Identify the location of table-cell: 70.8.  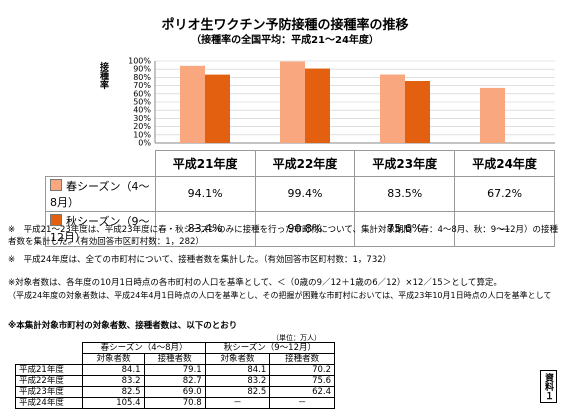
(174, 403).